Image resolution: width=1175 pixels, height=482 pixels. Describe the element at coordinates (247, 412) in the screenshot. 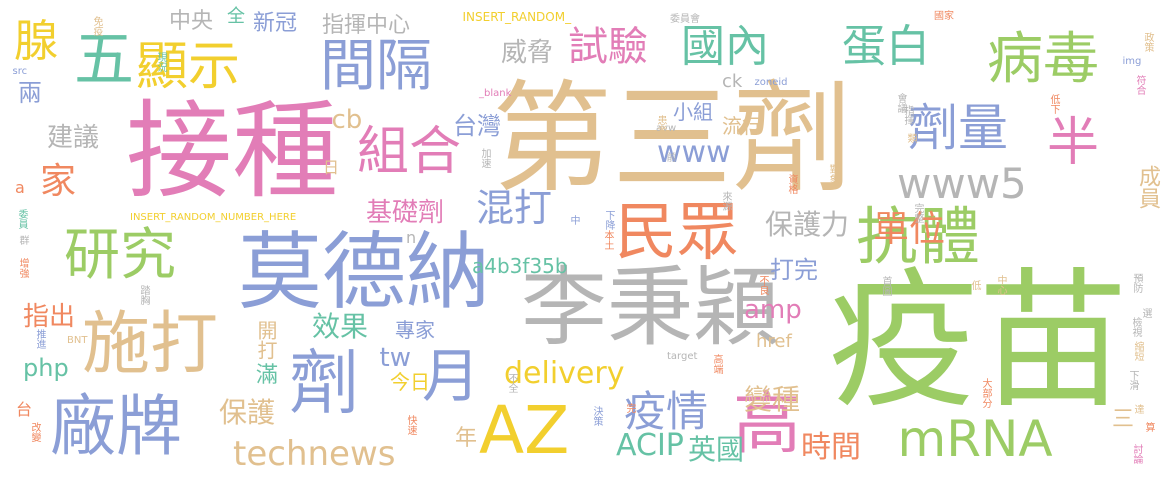

I see `word: 保護` at that location.